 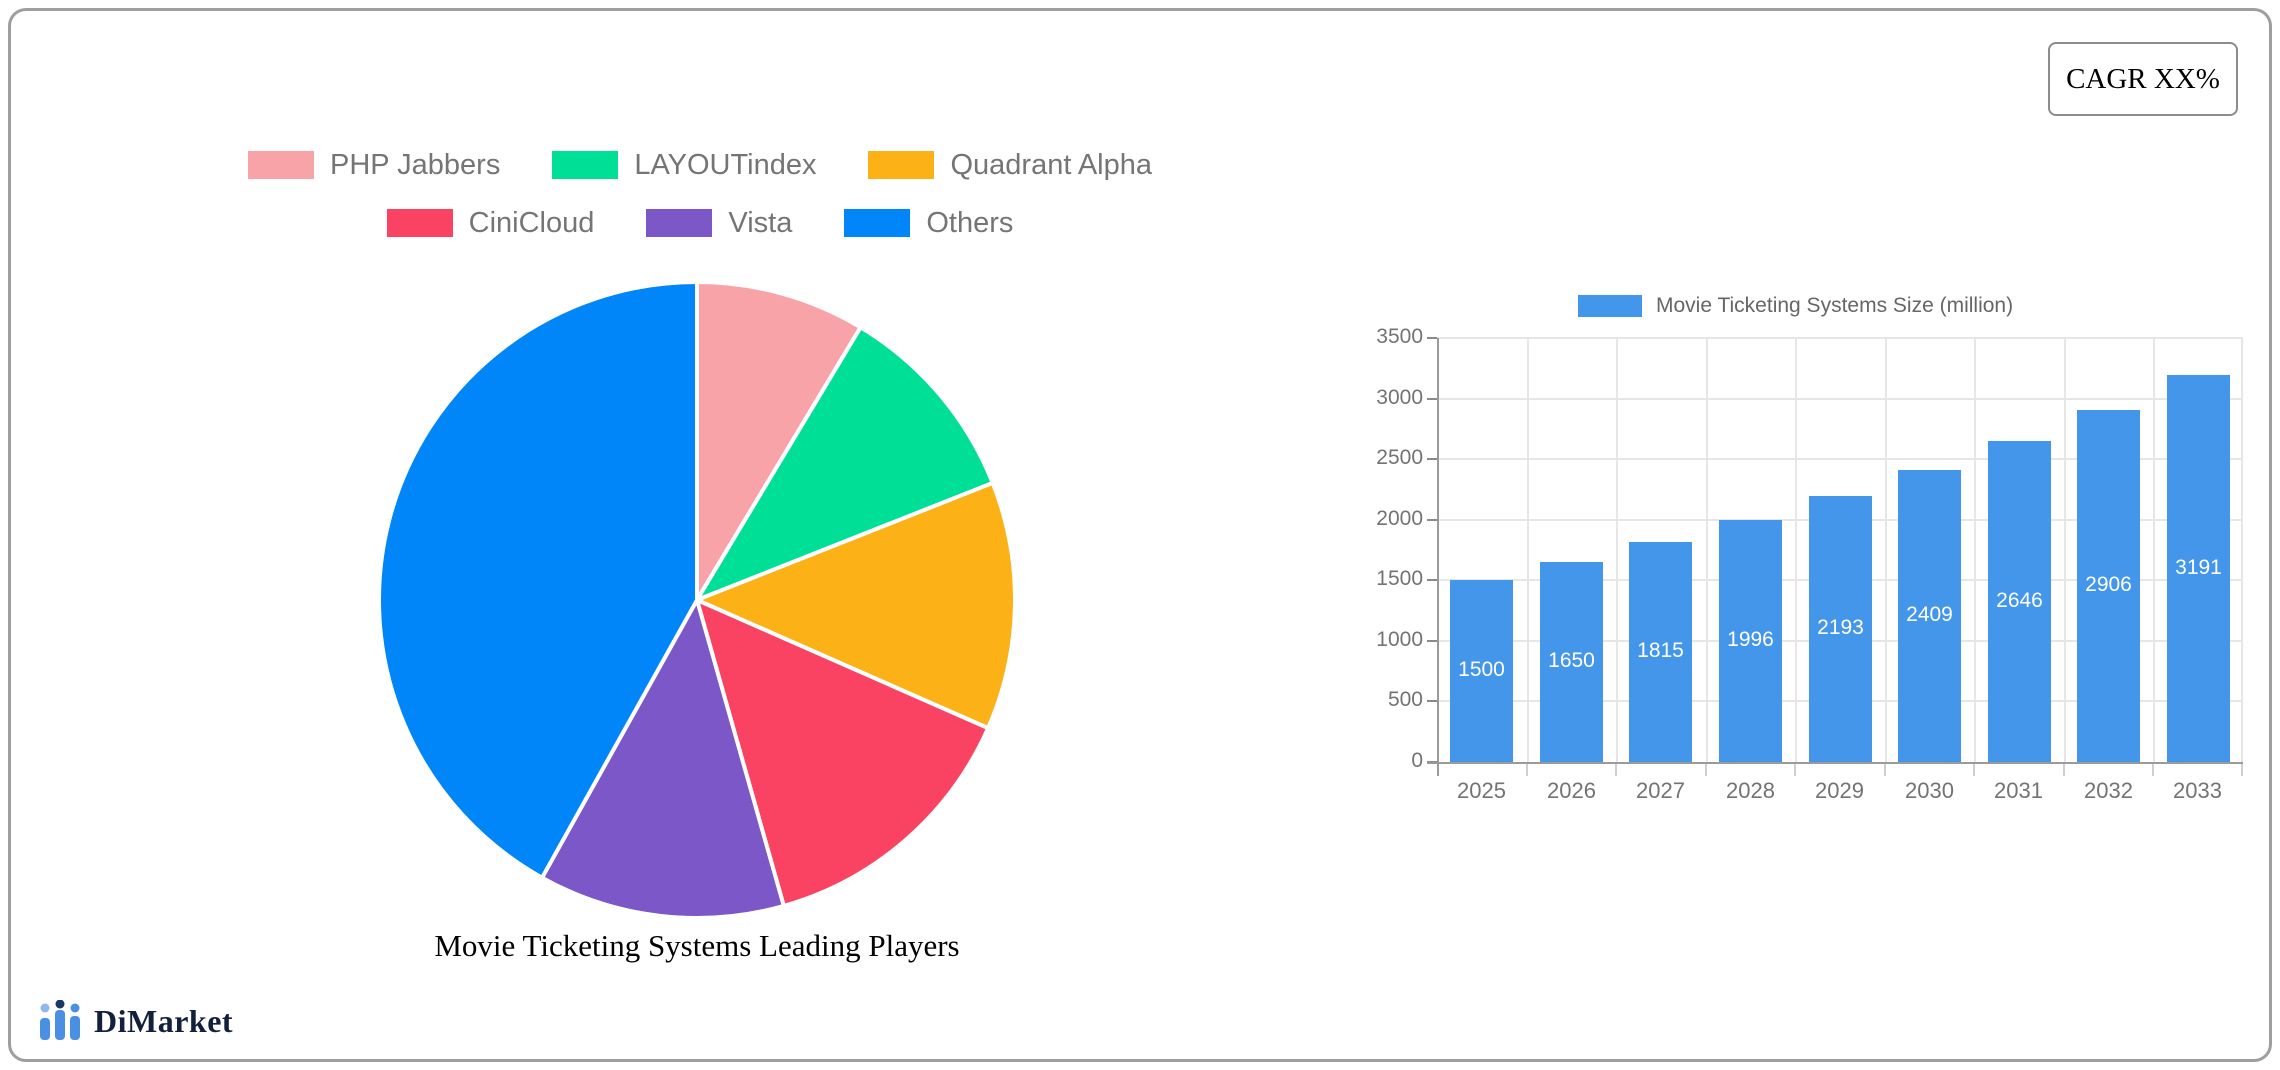 I want to click on bar-value-2033: 3191, so click(x=2198, y=567).